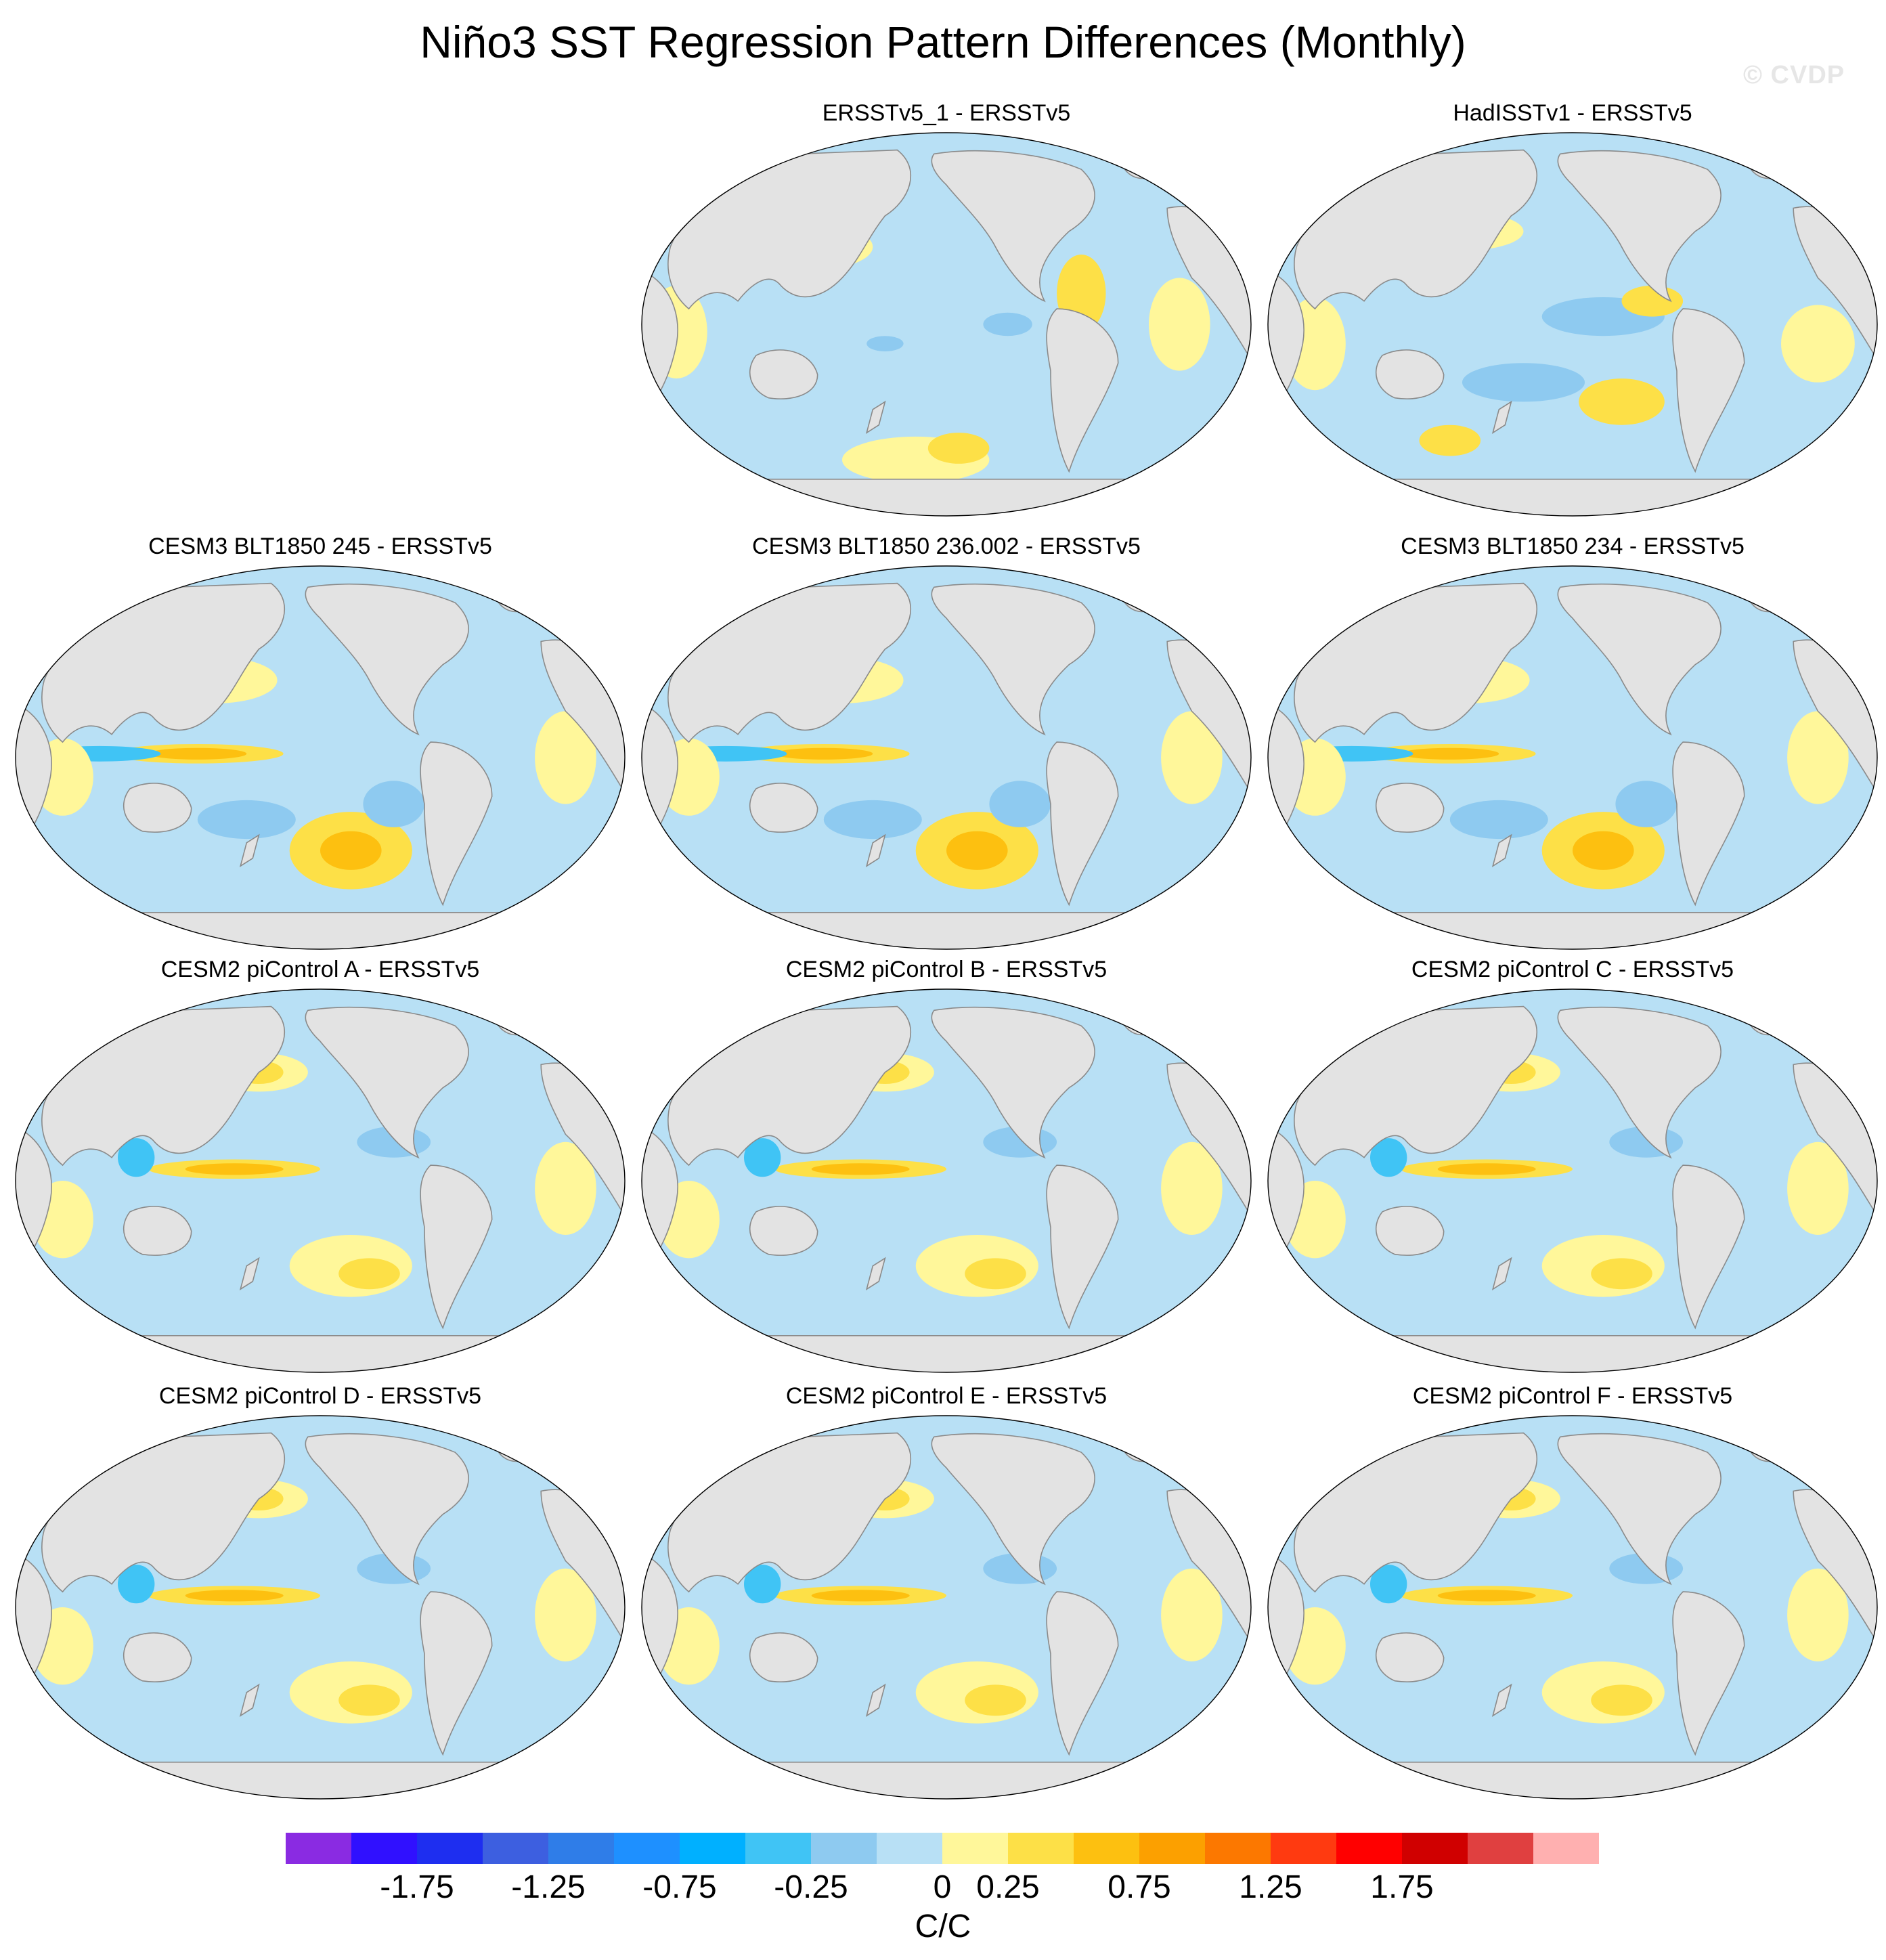 The height and width of the screenshot is (1960, 1886). Describe the element at coordinates (1402, 1887) in the screenshot. I see `colorbar-tick-label: 1.75` at that location.